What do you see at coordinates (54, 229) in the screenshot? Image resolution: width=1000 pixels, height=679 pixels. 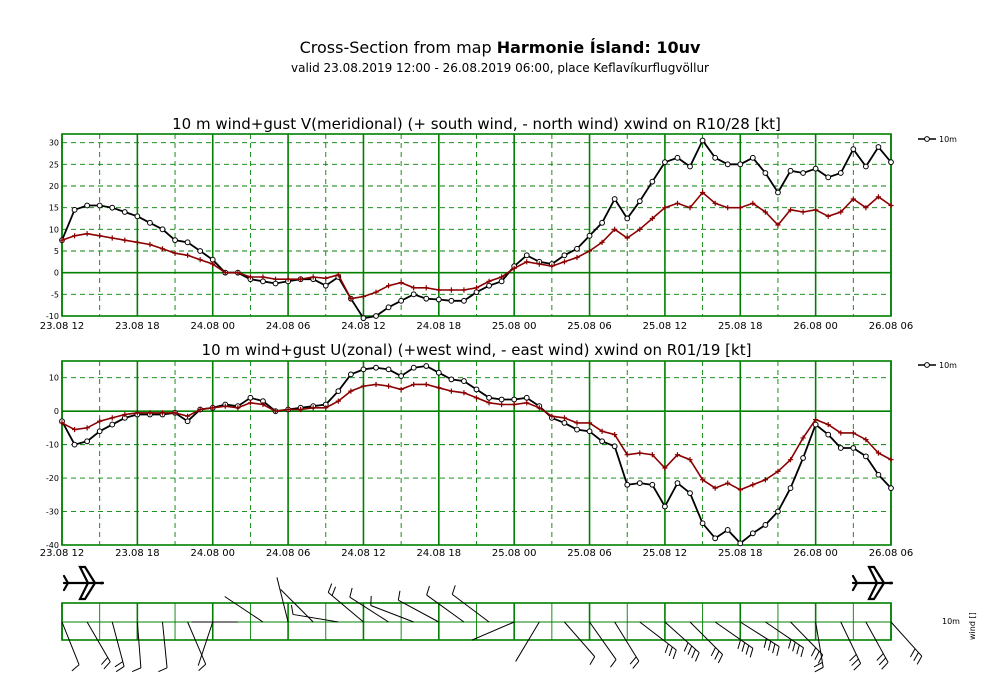 I see `y-tick-label: 10` at bounding box center [54, 229].